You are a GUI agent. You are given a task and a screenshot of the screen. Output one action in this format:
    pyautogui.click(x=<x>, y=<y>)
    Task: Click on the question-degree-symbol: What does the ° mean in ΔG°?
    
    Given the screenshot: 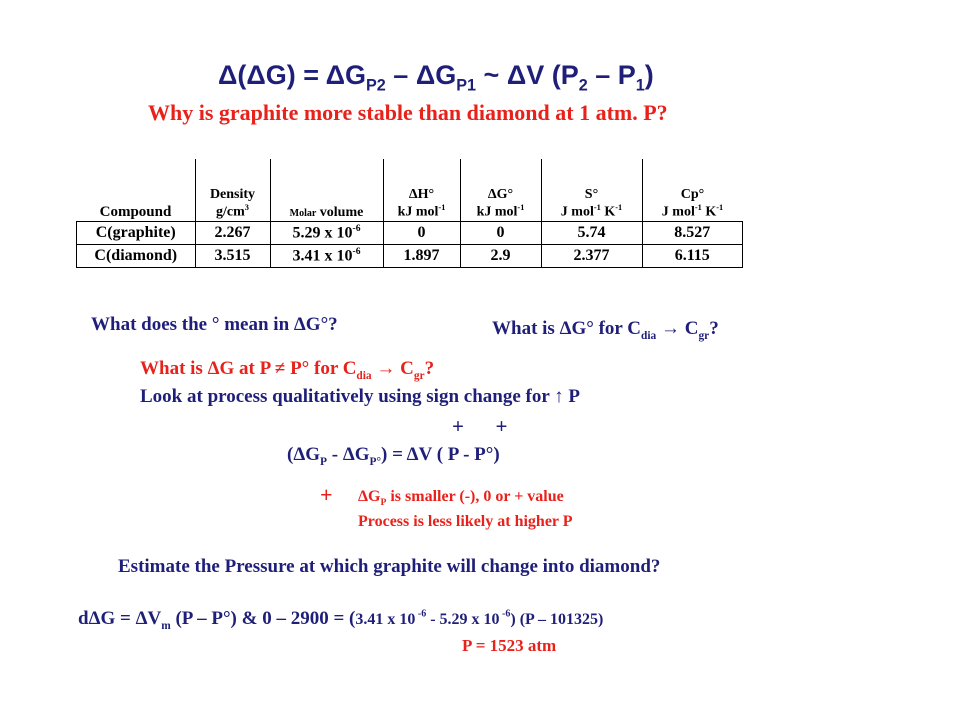 What is the action you would take?
    pyautogui.click(x=214, y=324)
    